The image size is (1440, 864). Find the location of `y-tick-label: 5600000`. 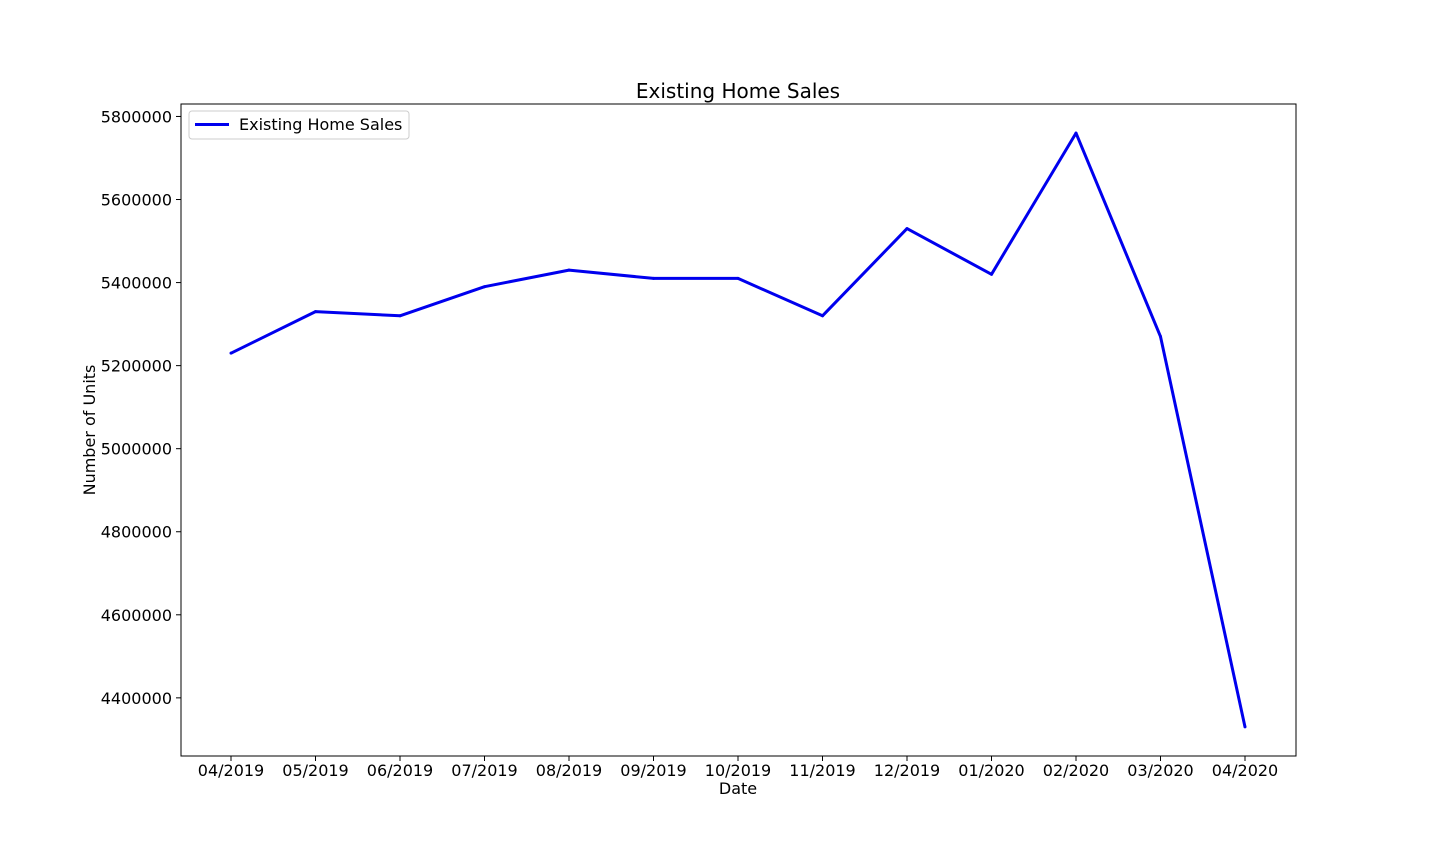

y-tick-label: 5600000 is located at coordinates (136, 200).